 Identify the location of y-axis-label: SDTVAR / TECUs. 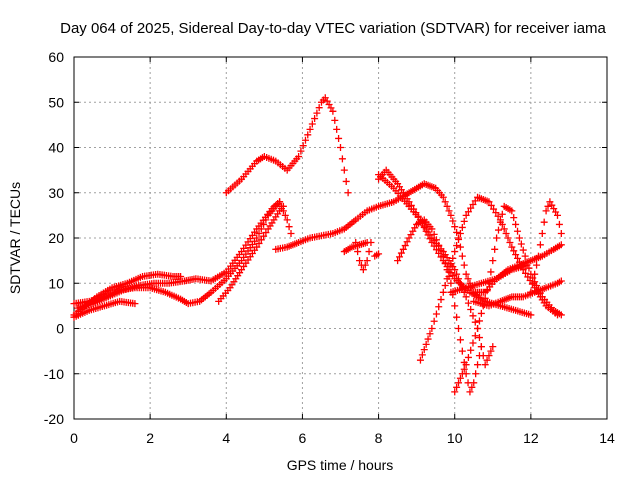
(15, 238).